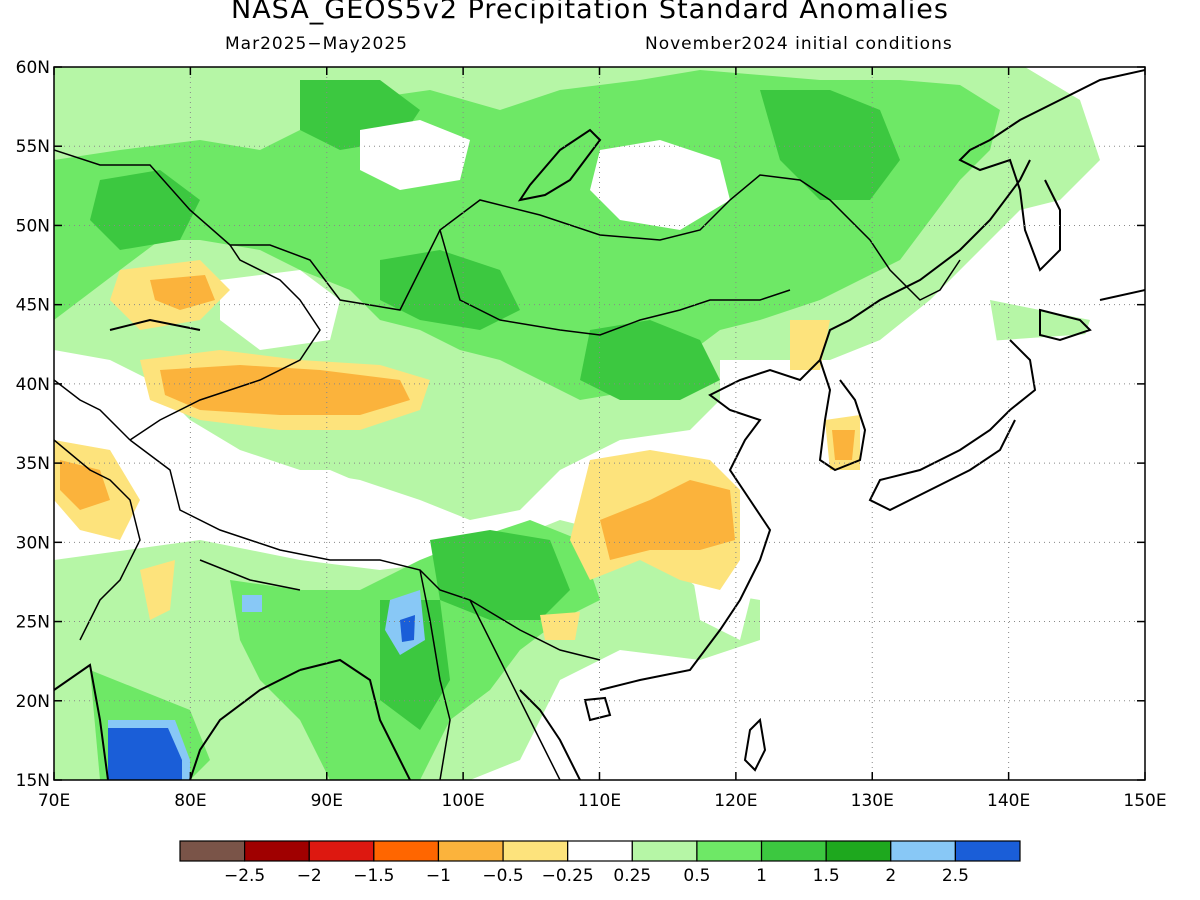  What do you see at coordinates (316, 44) in the screenshot?
I see `forecast-period: Mar2025−May2025` at bounding box center [316, 44].